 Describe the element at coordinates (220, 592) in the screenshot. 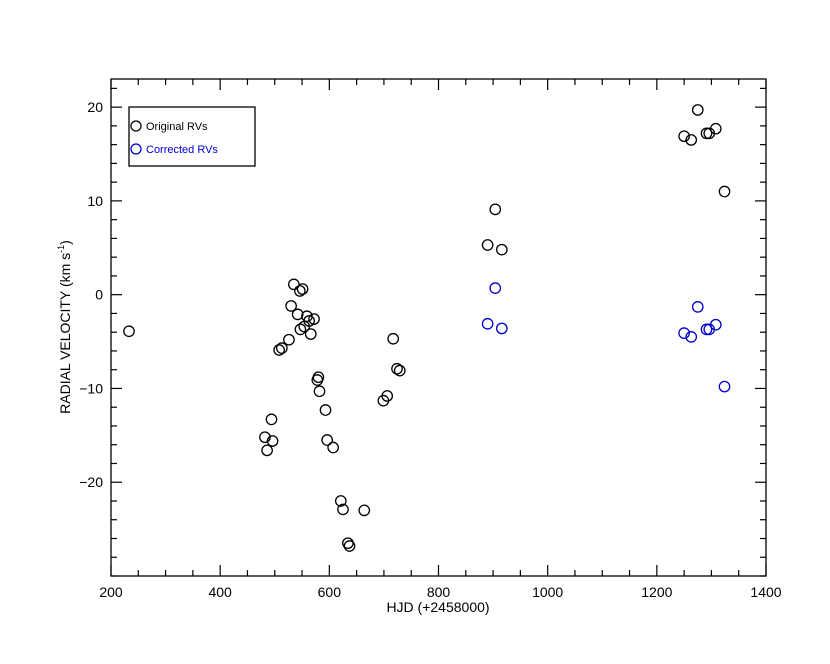

I see `x-tick-label: 400` at that location.